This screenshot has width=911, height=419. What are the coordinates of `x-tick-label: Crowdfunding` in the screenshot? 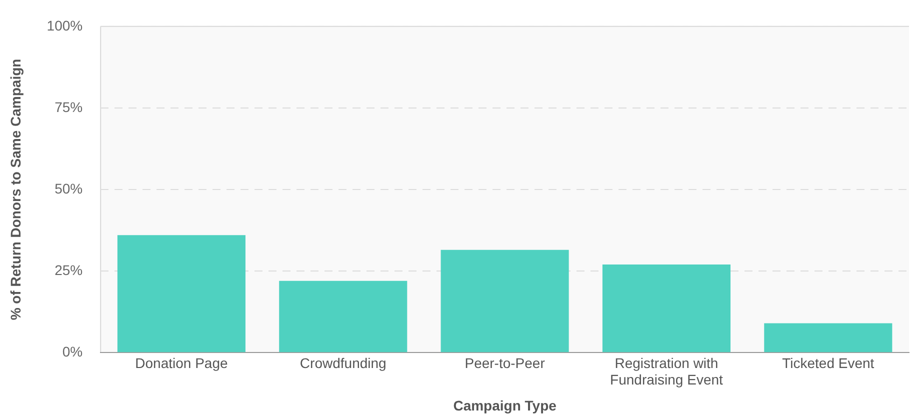 It's located at (343, 362).